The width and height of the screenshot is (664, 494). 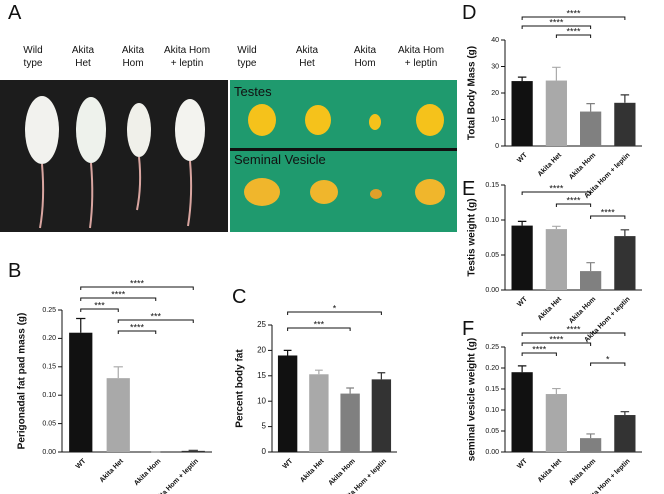 What do you see at coordinates (15, 271) in the screenshot?
I see `panel-letter: B` at bounding box center [15, 271].